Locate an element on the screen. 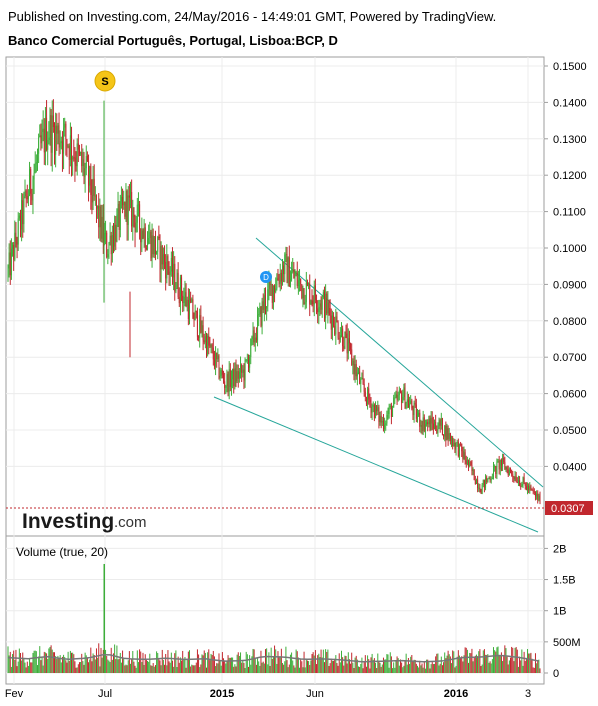 This screenshot has width=598, height=706. split-marker: S is located at coordinates (105, 81).